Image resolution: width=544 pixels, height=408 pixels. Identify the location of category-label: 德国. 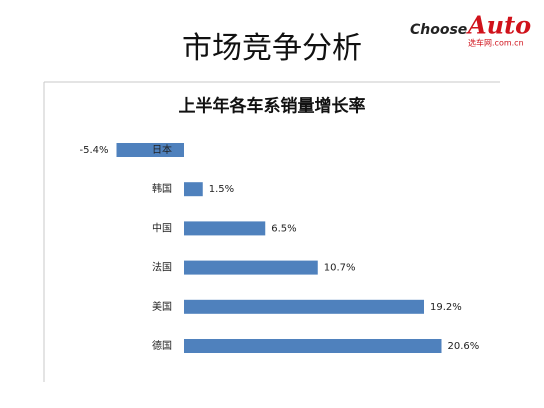
(162, 345).